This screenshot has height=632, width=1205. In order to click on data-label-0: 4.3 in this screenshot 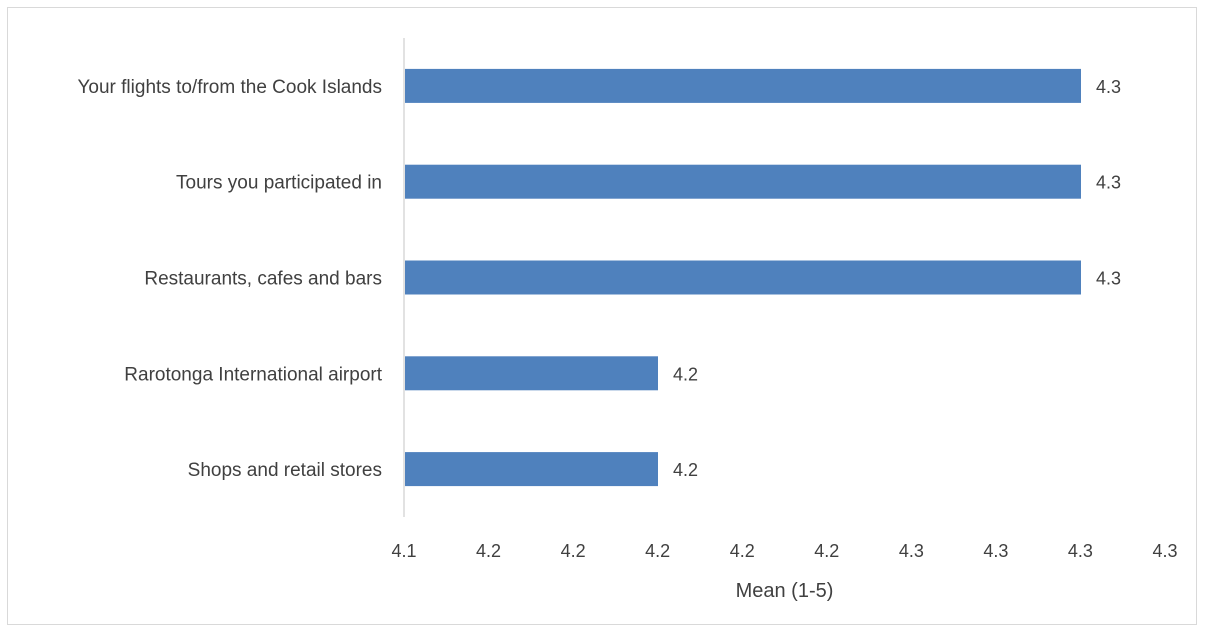, I will do `click(1108, 87)`.